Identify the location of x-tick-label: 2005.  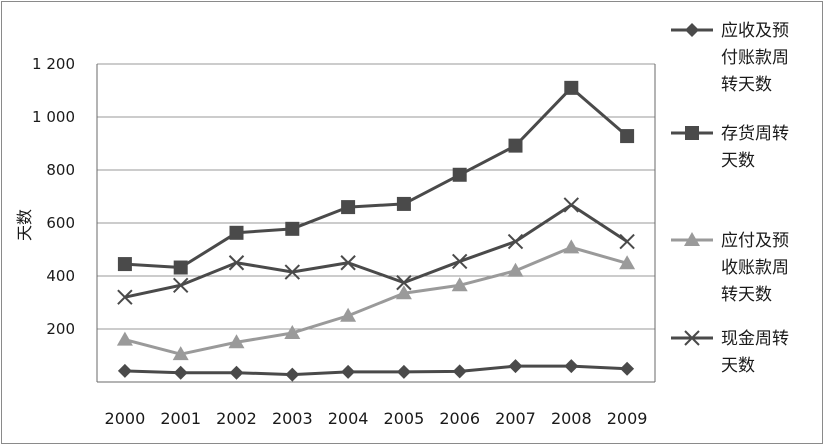
(404, 418).